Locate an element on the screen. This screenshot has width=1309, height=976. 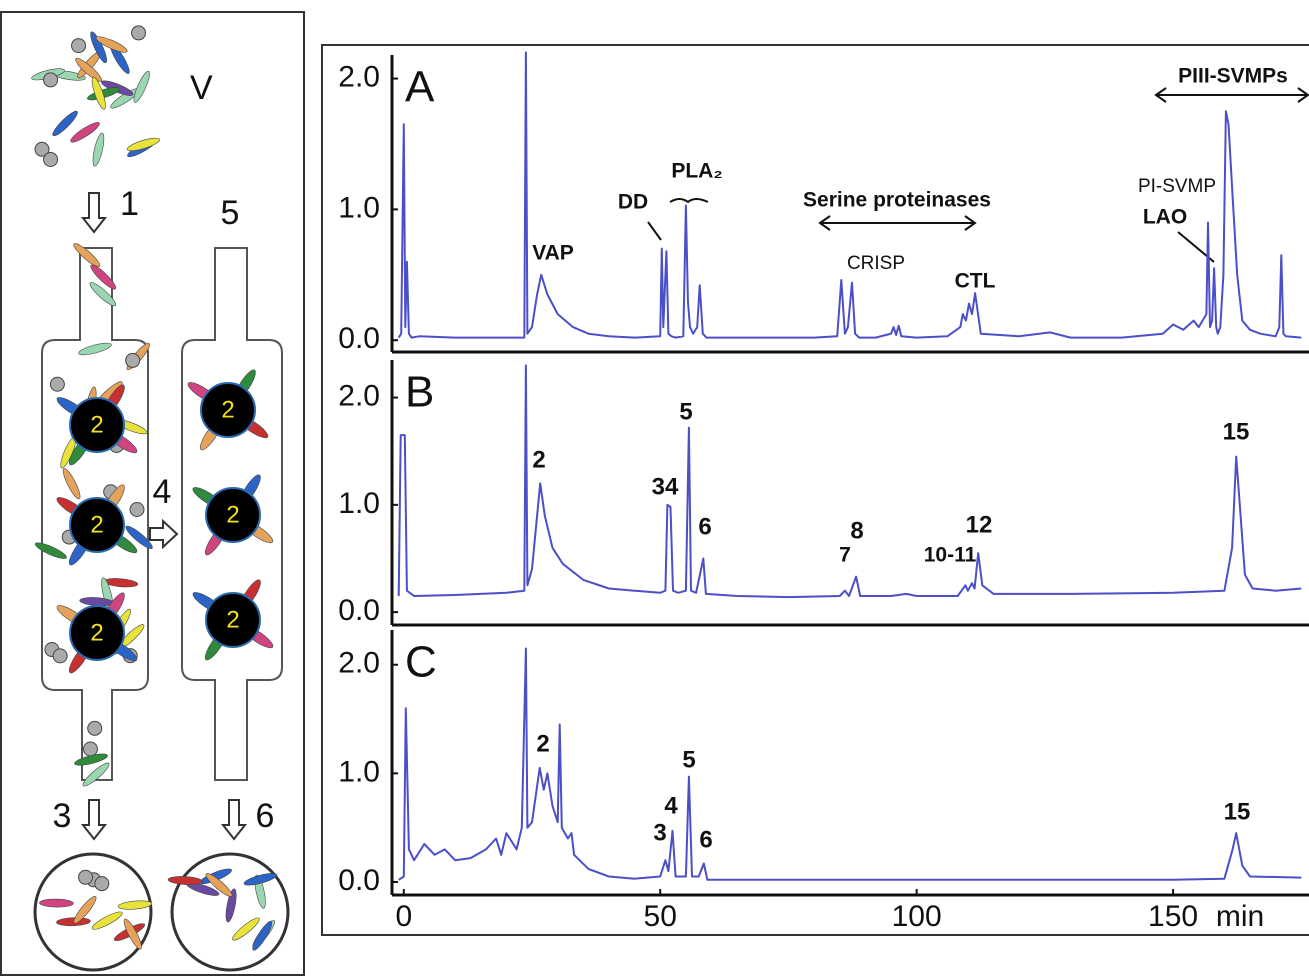
step-label: 4 is located at coordinates (162, 492).